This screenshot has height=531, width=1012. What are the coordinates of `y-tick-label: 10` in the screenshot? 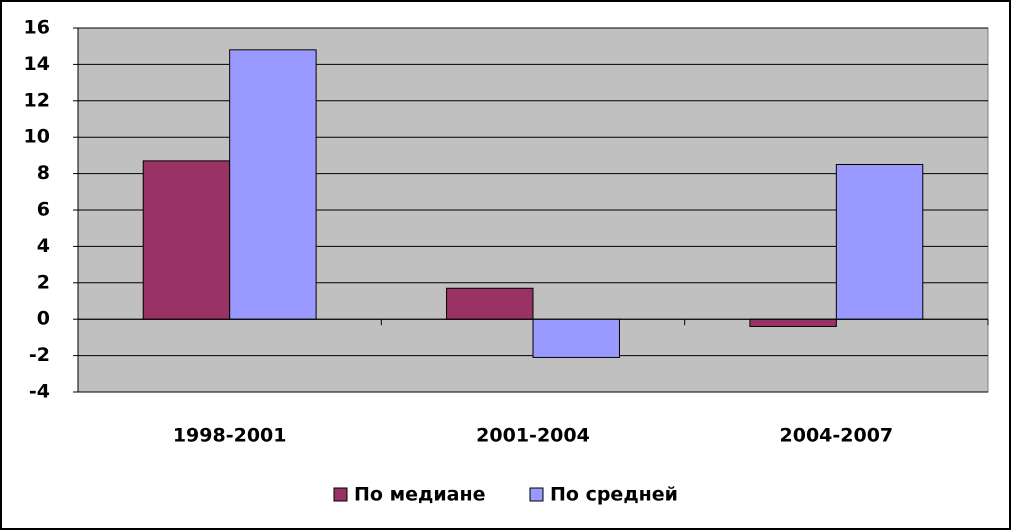 It's located at (37, 137).